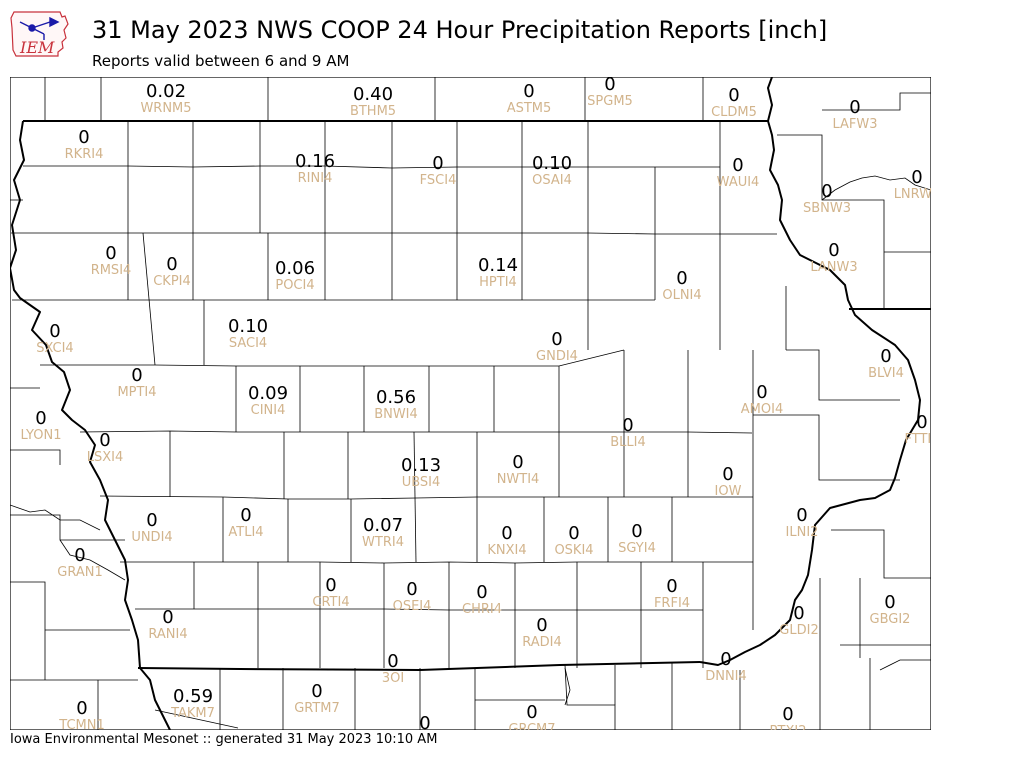  Describe the element at coordinates (37, 47) in the screenshot. I see `logo-text: IEM` at that location.